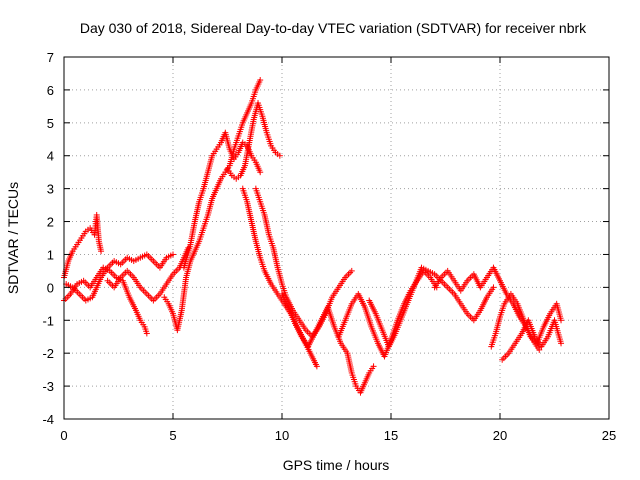  What do you see at coordinates (50, 189) in the screenshot?
I see `y-tick-label: 3` at bounding box center [50, 189].